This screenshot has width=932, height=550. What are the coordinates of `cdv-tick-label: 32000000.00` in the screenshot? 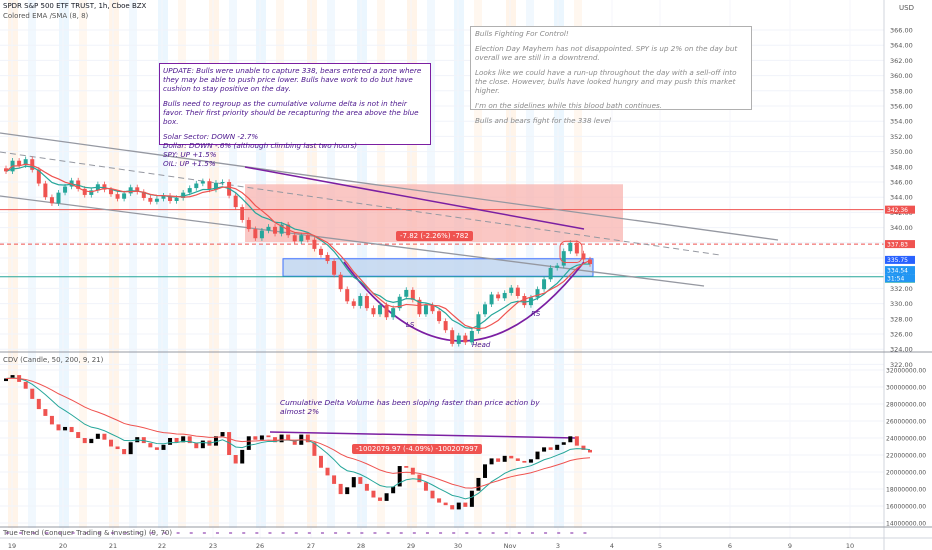 It's located at (906, 371).